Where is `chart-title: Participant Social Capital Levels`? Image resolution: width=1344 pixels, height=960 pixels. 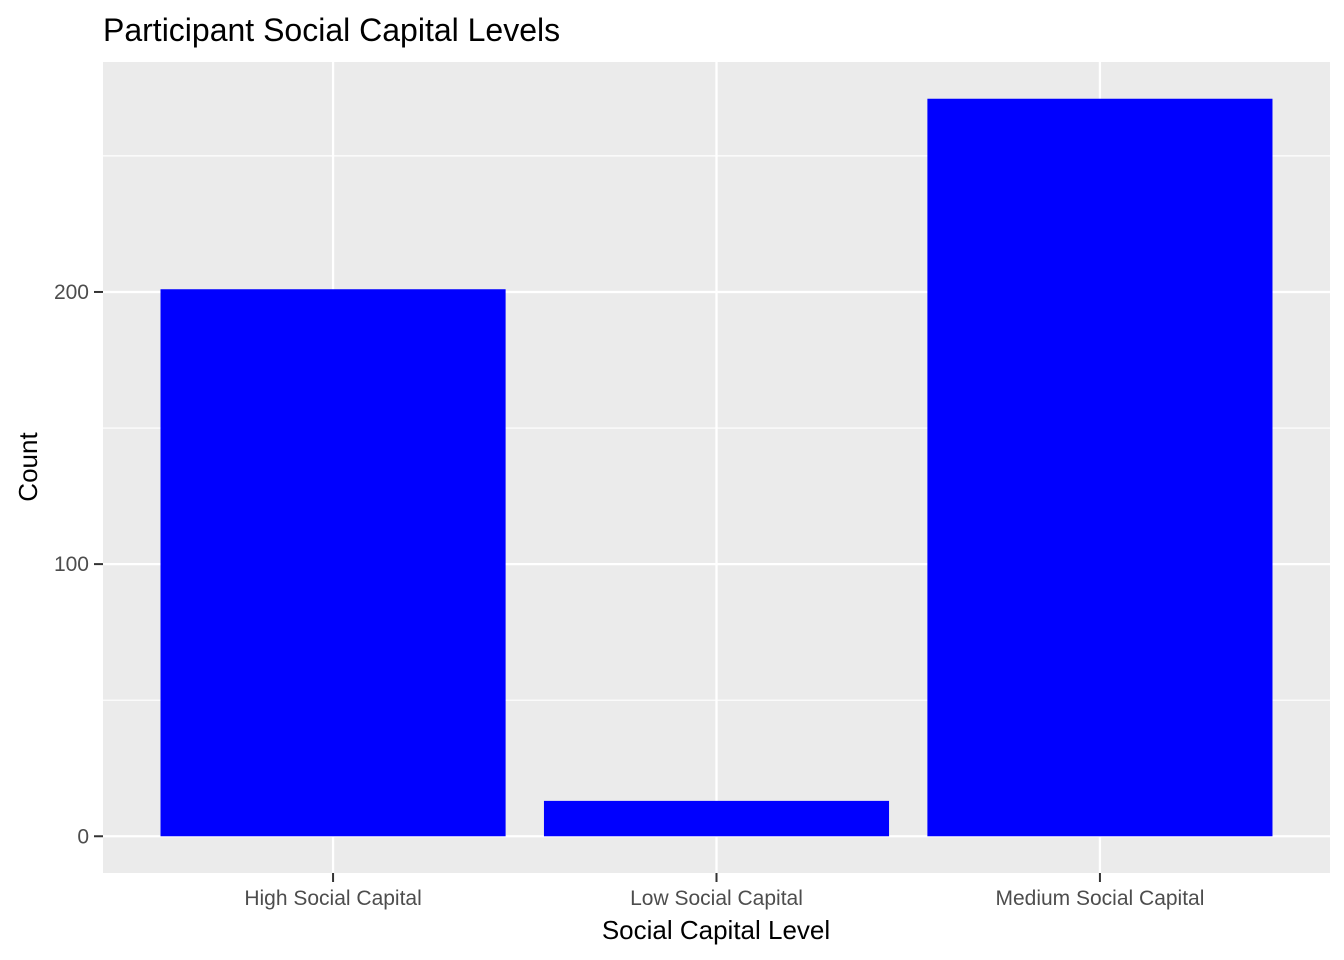
chart-title: Participant Social Capital Levels is located at coordinates (331, 30).